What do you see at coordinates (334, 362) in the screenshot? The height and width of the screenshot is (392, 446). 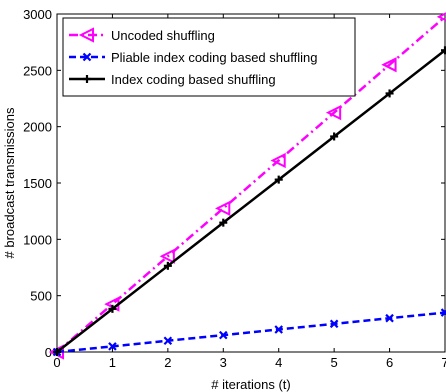 I see `x-tick-label: 5` at bounding box center [334, 362].